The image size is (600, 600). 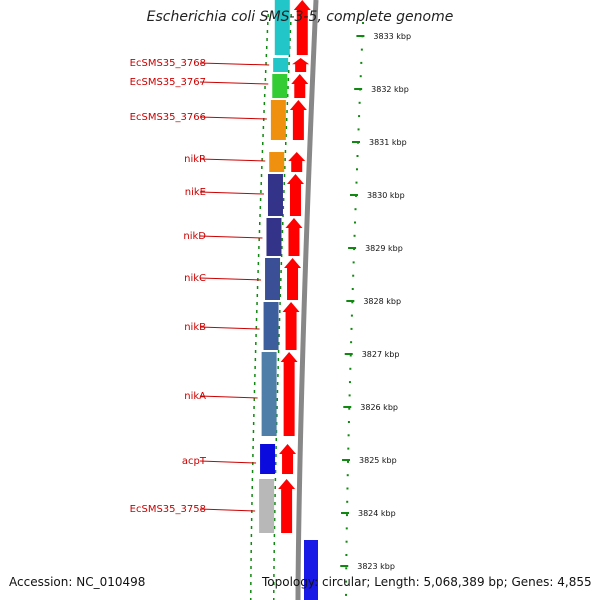 What do you see at coordinates (382, 301) in the screenshot?
I see `scale-tick-label: 3828 kbp` at bounding box center [382, 301].